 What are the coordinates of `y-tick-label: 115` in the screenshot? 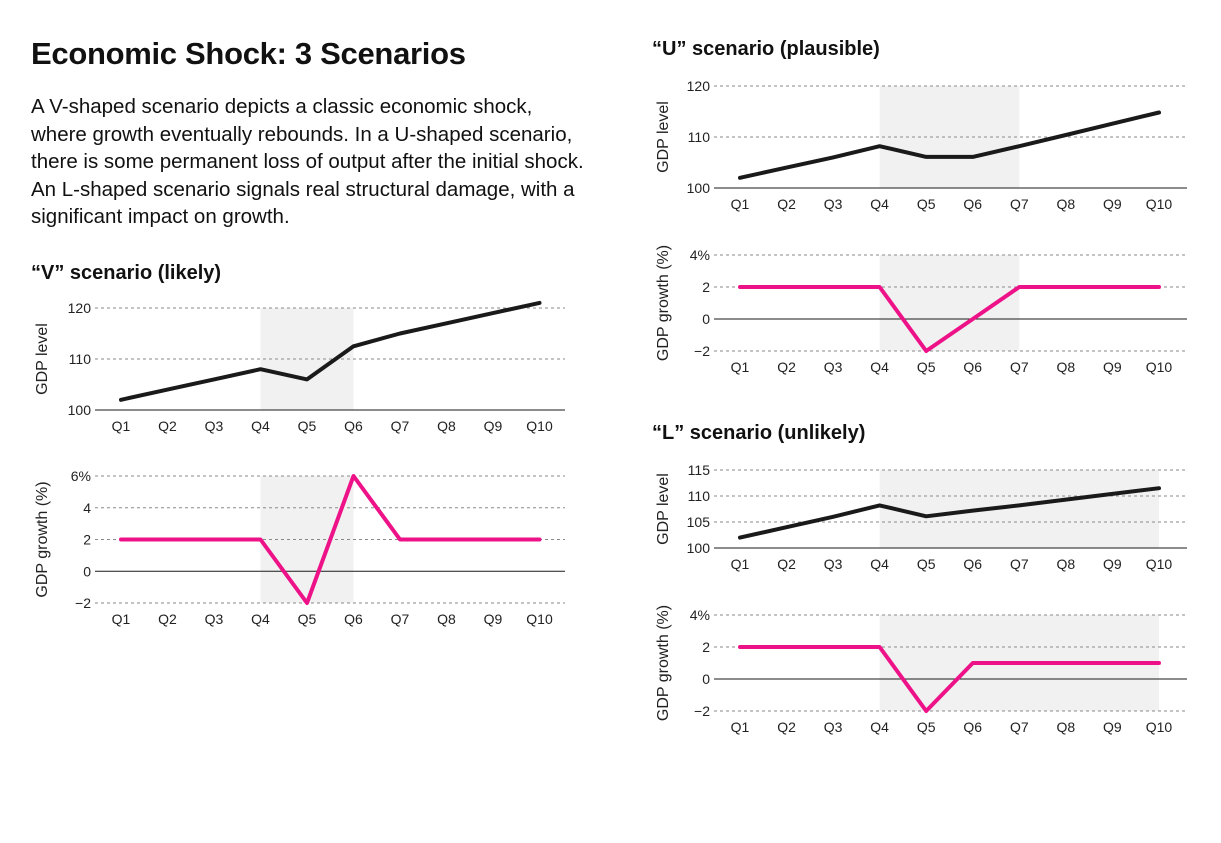 It's located at (699, 470).